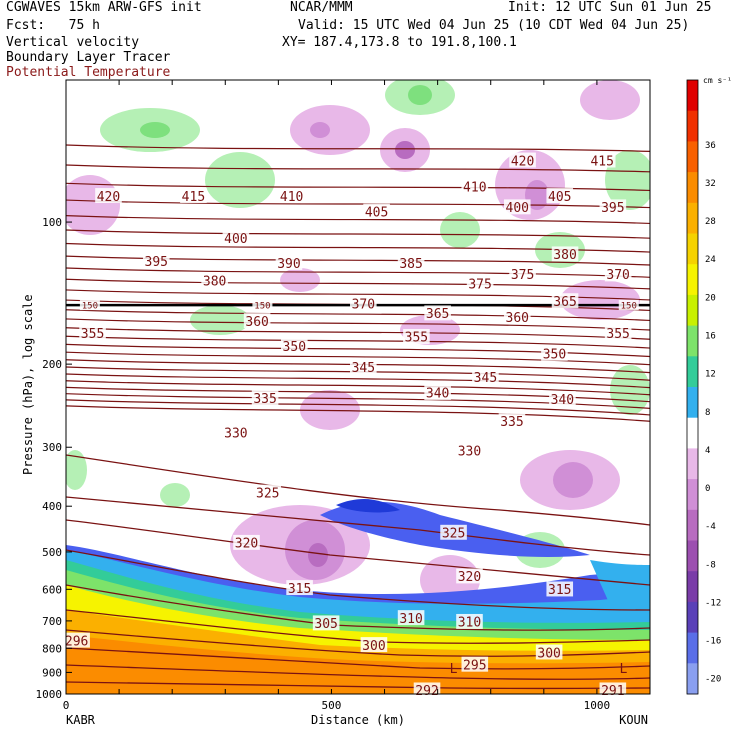 This screenshot has width=740, height=740. Describe the element at coordinates (52, 506) in the screenshot. I see `y-tick-label: 400` at that location.